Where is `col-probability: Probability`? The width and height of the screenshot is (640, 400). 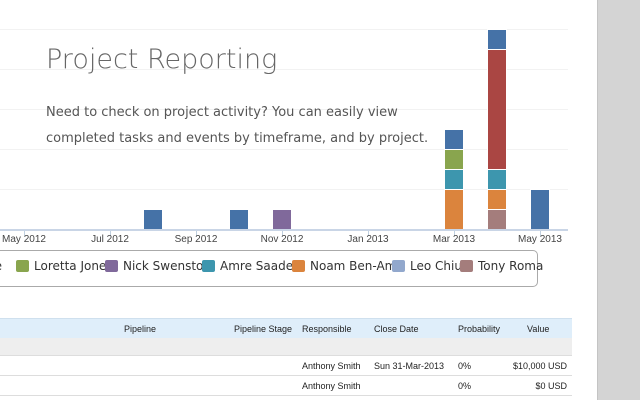 col-probability: Probability is located at coordinates (479, 329).